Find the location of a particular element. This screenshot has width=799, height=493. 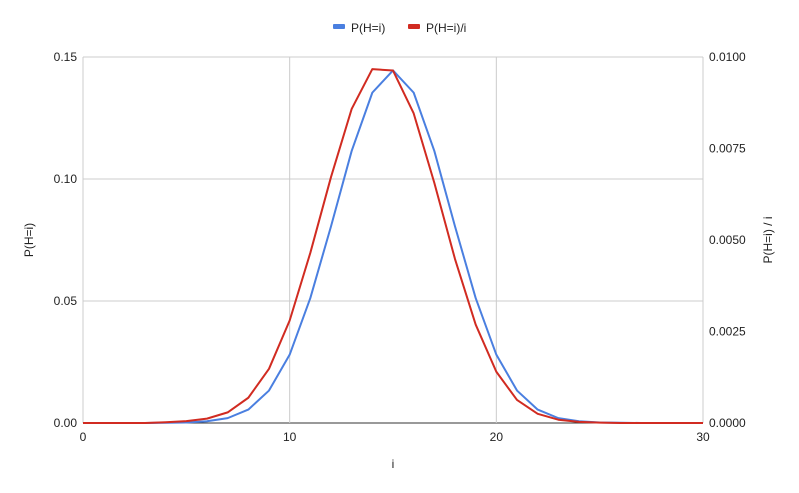

y-tick-label: 0.10 is located at coordinates (66, 179).